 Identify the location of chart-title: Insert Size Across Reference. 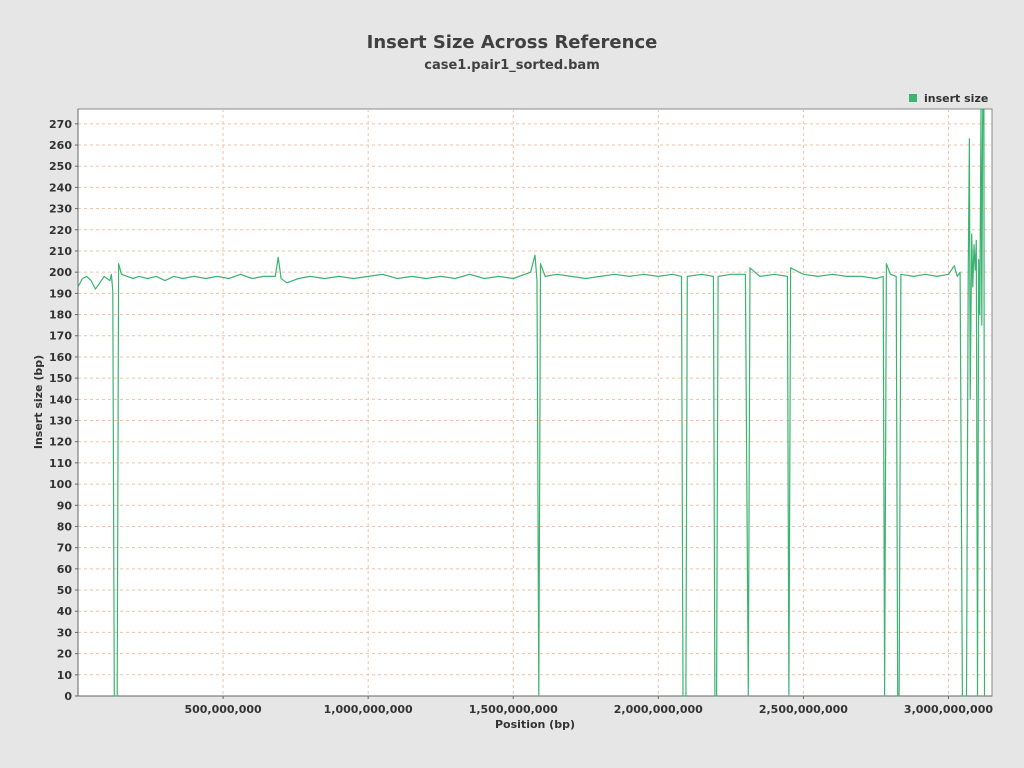
(512, 42).